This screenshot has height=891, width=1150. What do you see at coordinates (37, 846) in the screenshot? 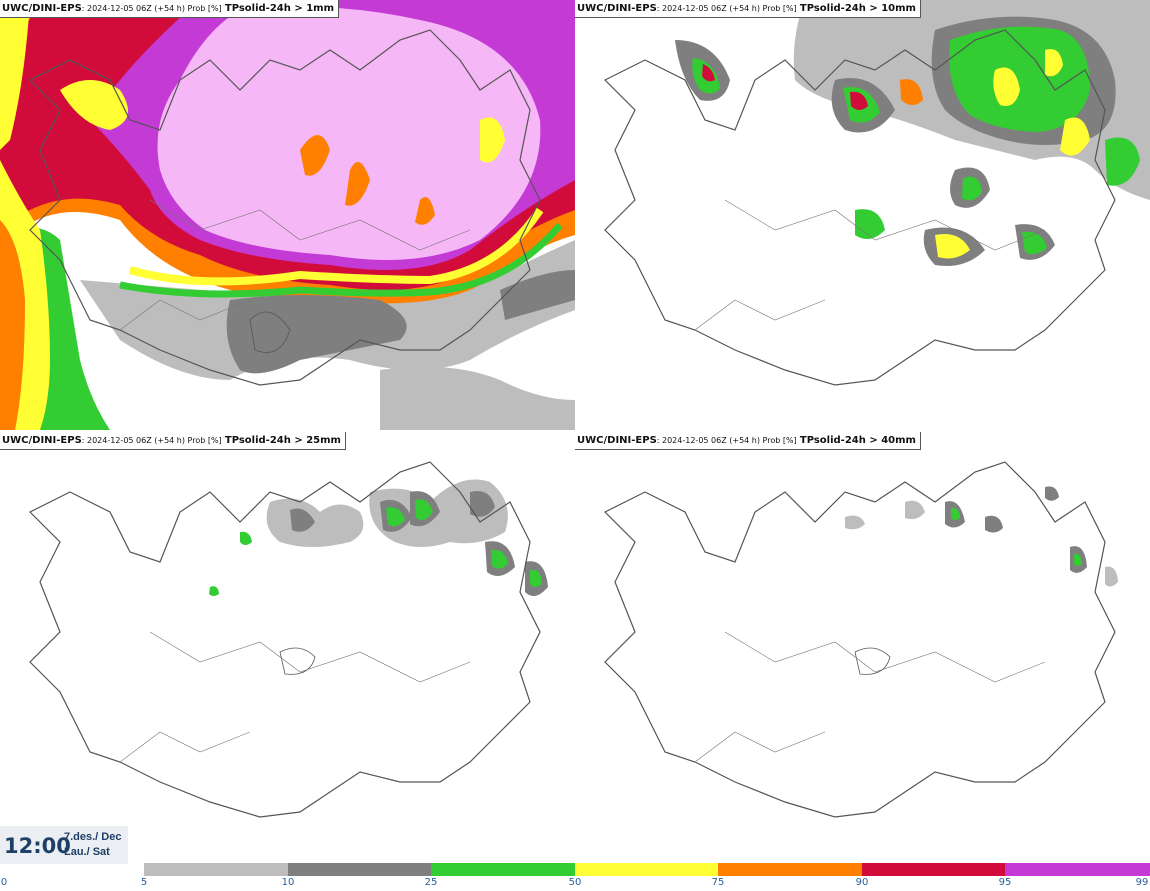
I see `valid-time-clock: 12:00` at bounding box center [37, 846].